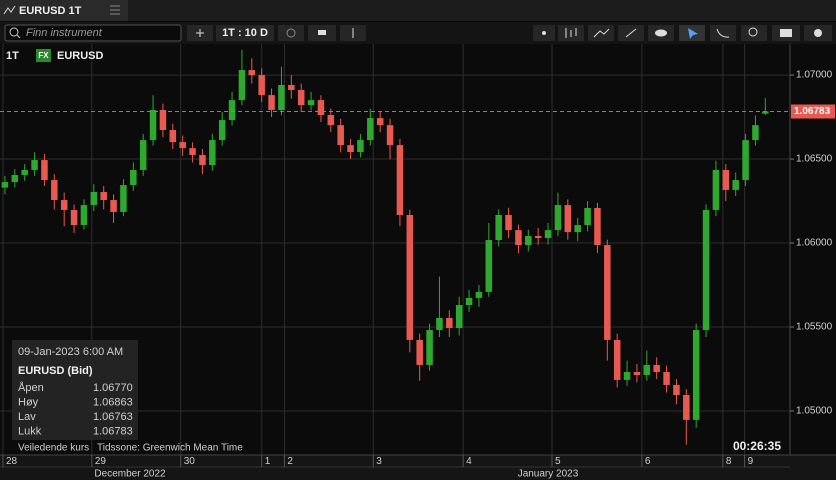 The height and width of the screenshot is (480, 836). I want to click on x-tick-label: 1, so click(268, 461).